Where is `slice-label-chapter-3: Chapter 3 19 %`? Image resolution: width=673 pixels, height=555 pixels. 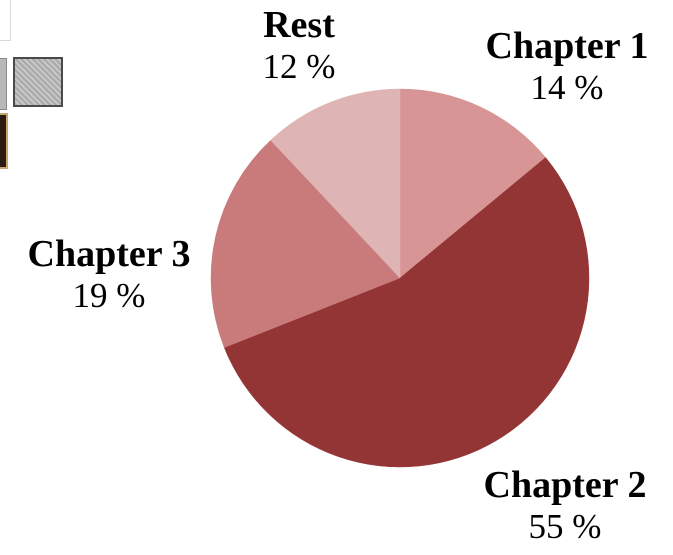 slice-label-chapter-3: Chapter 3 19 % is located at coordinates (109, 274).